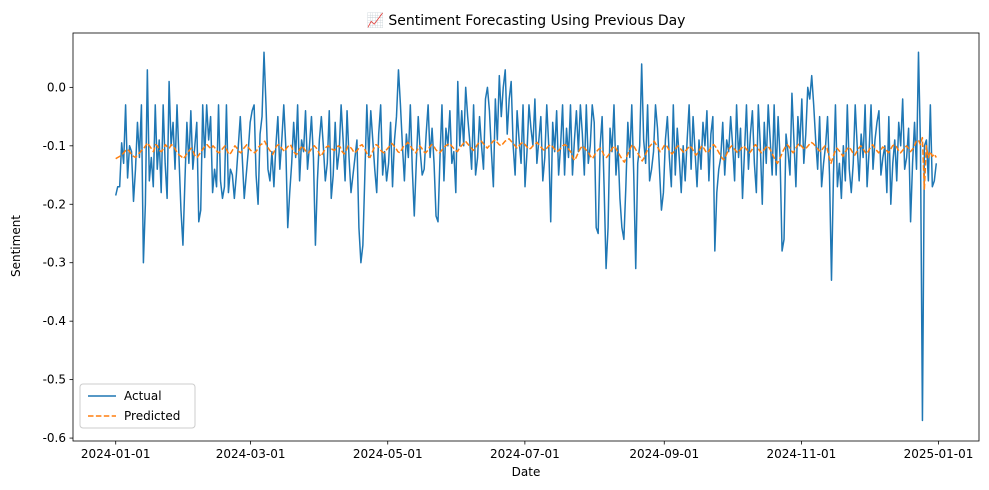 This screenshot has width=989, height=490. I want to click on series-line-predicted, so click(526, 163).